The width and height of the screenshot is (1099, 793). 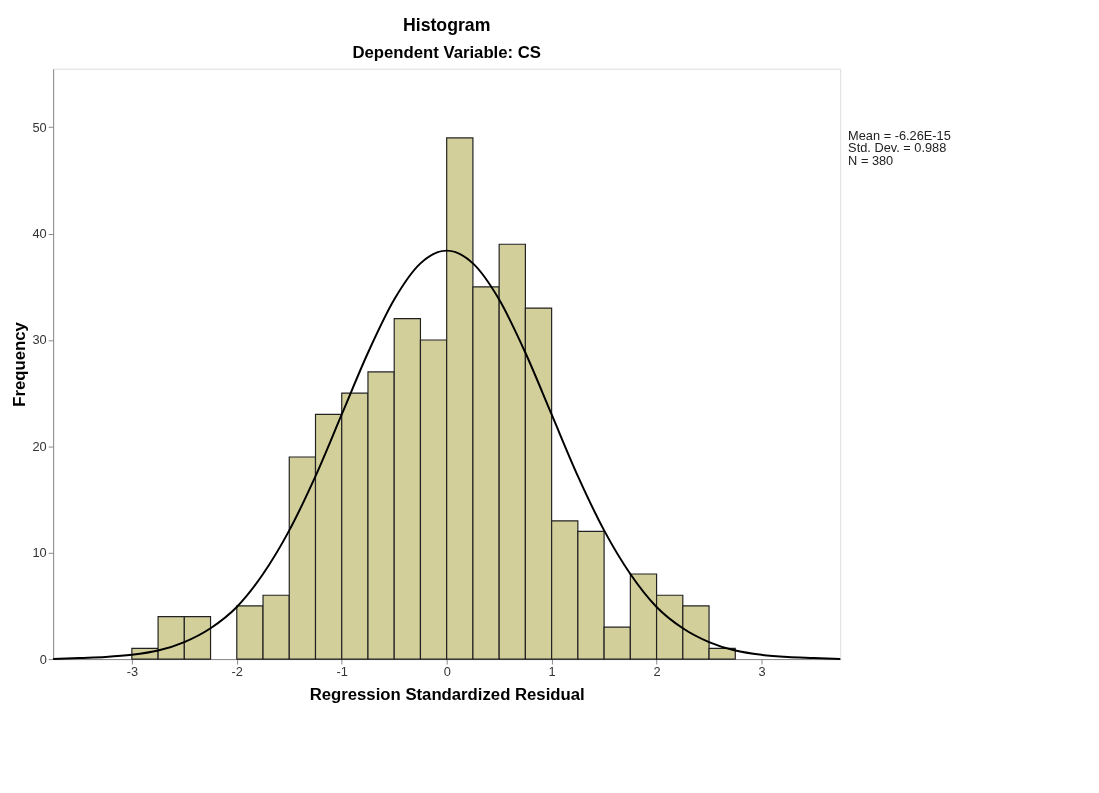 What do you see at coordinates (871, 161) in the screenshot?
I see `text: N = 380` at bounding box center [871, 161].